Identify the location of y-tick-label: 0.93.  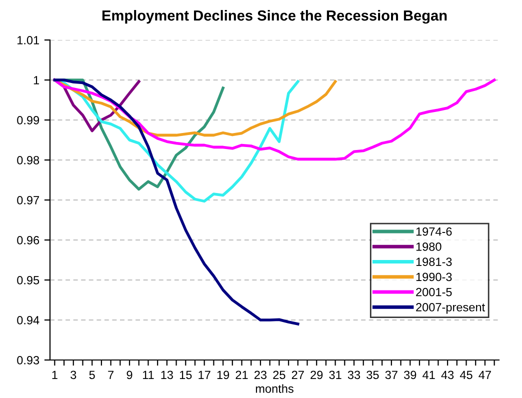
(28, 360).